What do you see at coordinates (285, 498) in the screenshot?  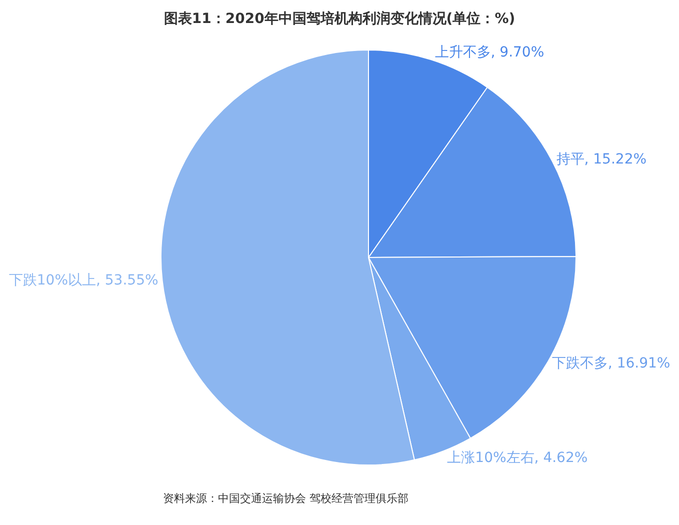 I see `text: 资料来源：中国交通运输协会 驾校经营管理俱乐部` at bounding box center [285, 498].